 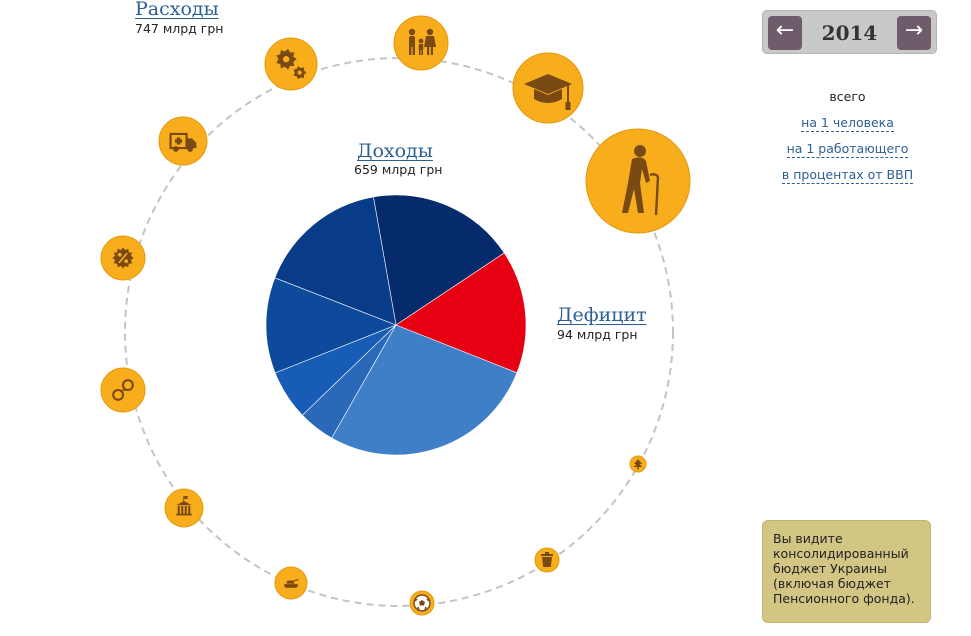 I want to click on tank-icon, so click(x=291, y=583).